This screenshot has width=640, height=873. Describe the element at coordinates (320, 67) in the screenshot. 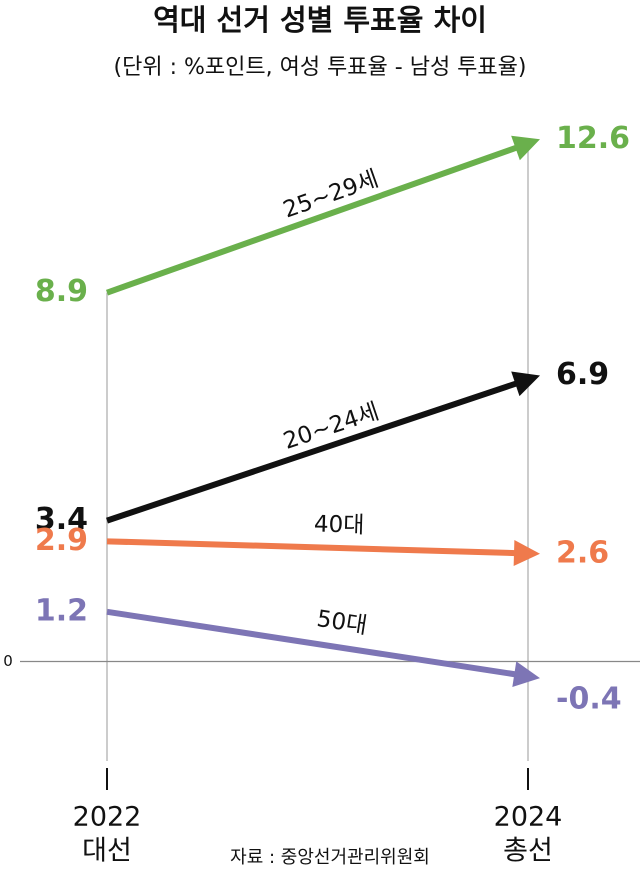

I see `chart-subtitle: (단위 : %포인트, 여성 투표율 - 남성 투표율)` at that location.